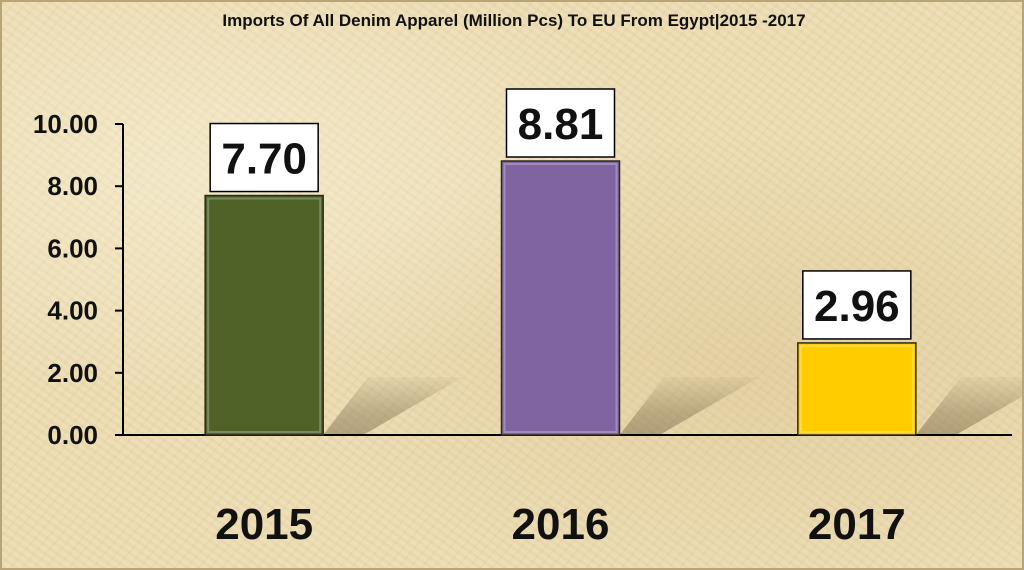 The width and height of the screenshot is (1024, 570). I want to click on bar-2016, so click(560, 298).